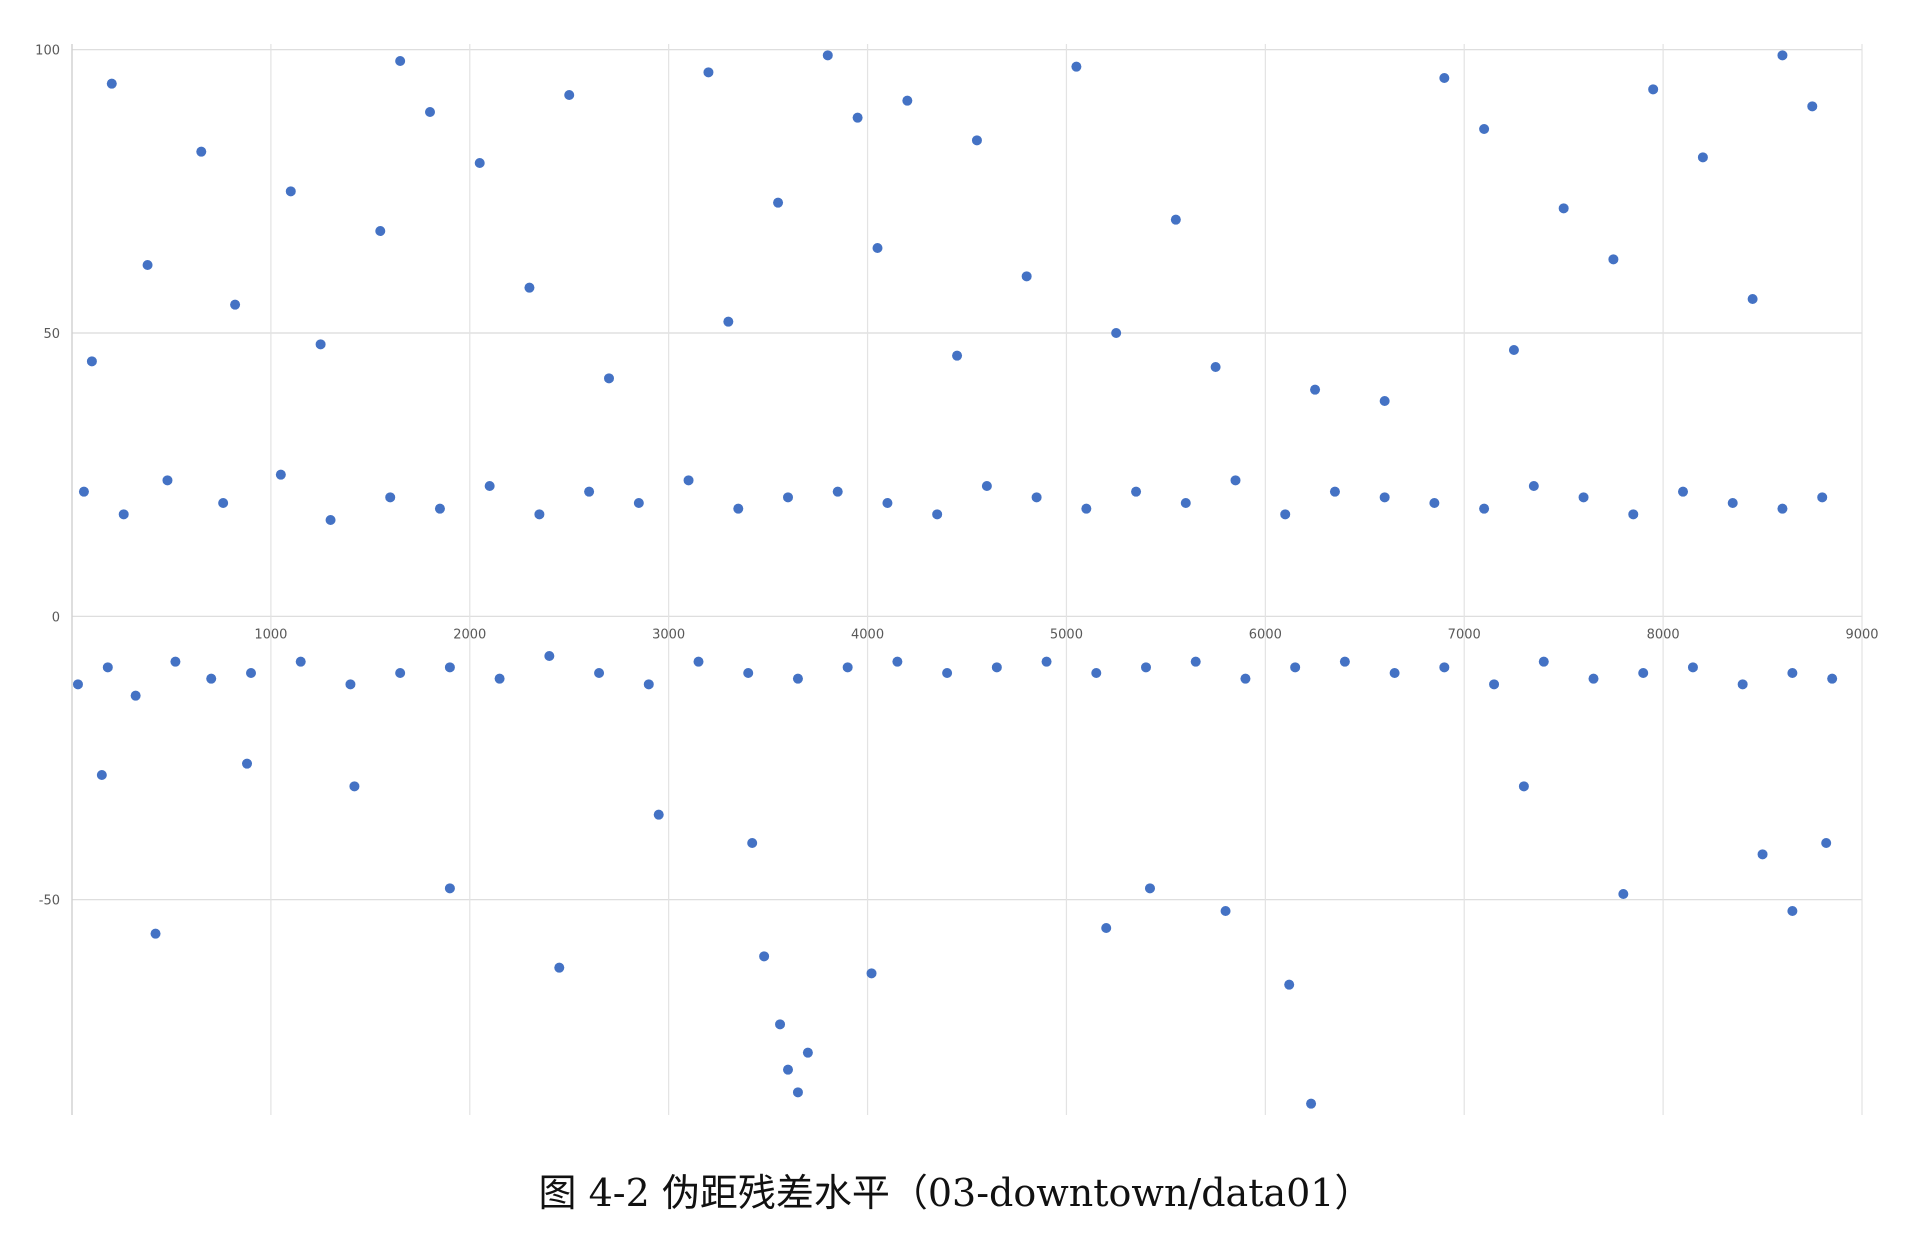 This screenshot has height=1237, width=1911. Describe the element at coordinates (49, 901) in the screenshot. I see `y-tick-label: -50` at that location.